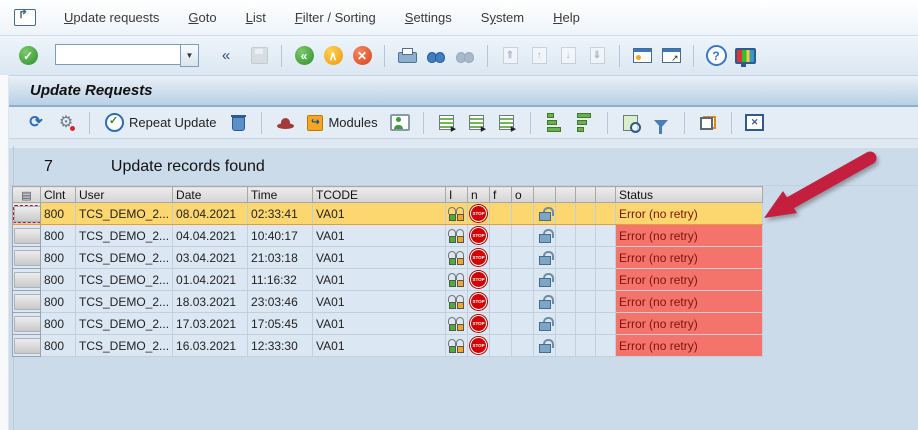 The image size is (918, 430). I want to click on column-header-i: I, so click(457, 194).